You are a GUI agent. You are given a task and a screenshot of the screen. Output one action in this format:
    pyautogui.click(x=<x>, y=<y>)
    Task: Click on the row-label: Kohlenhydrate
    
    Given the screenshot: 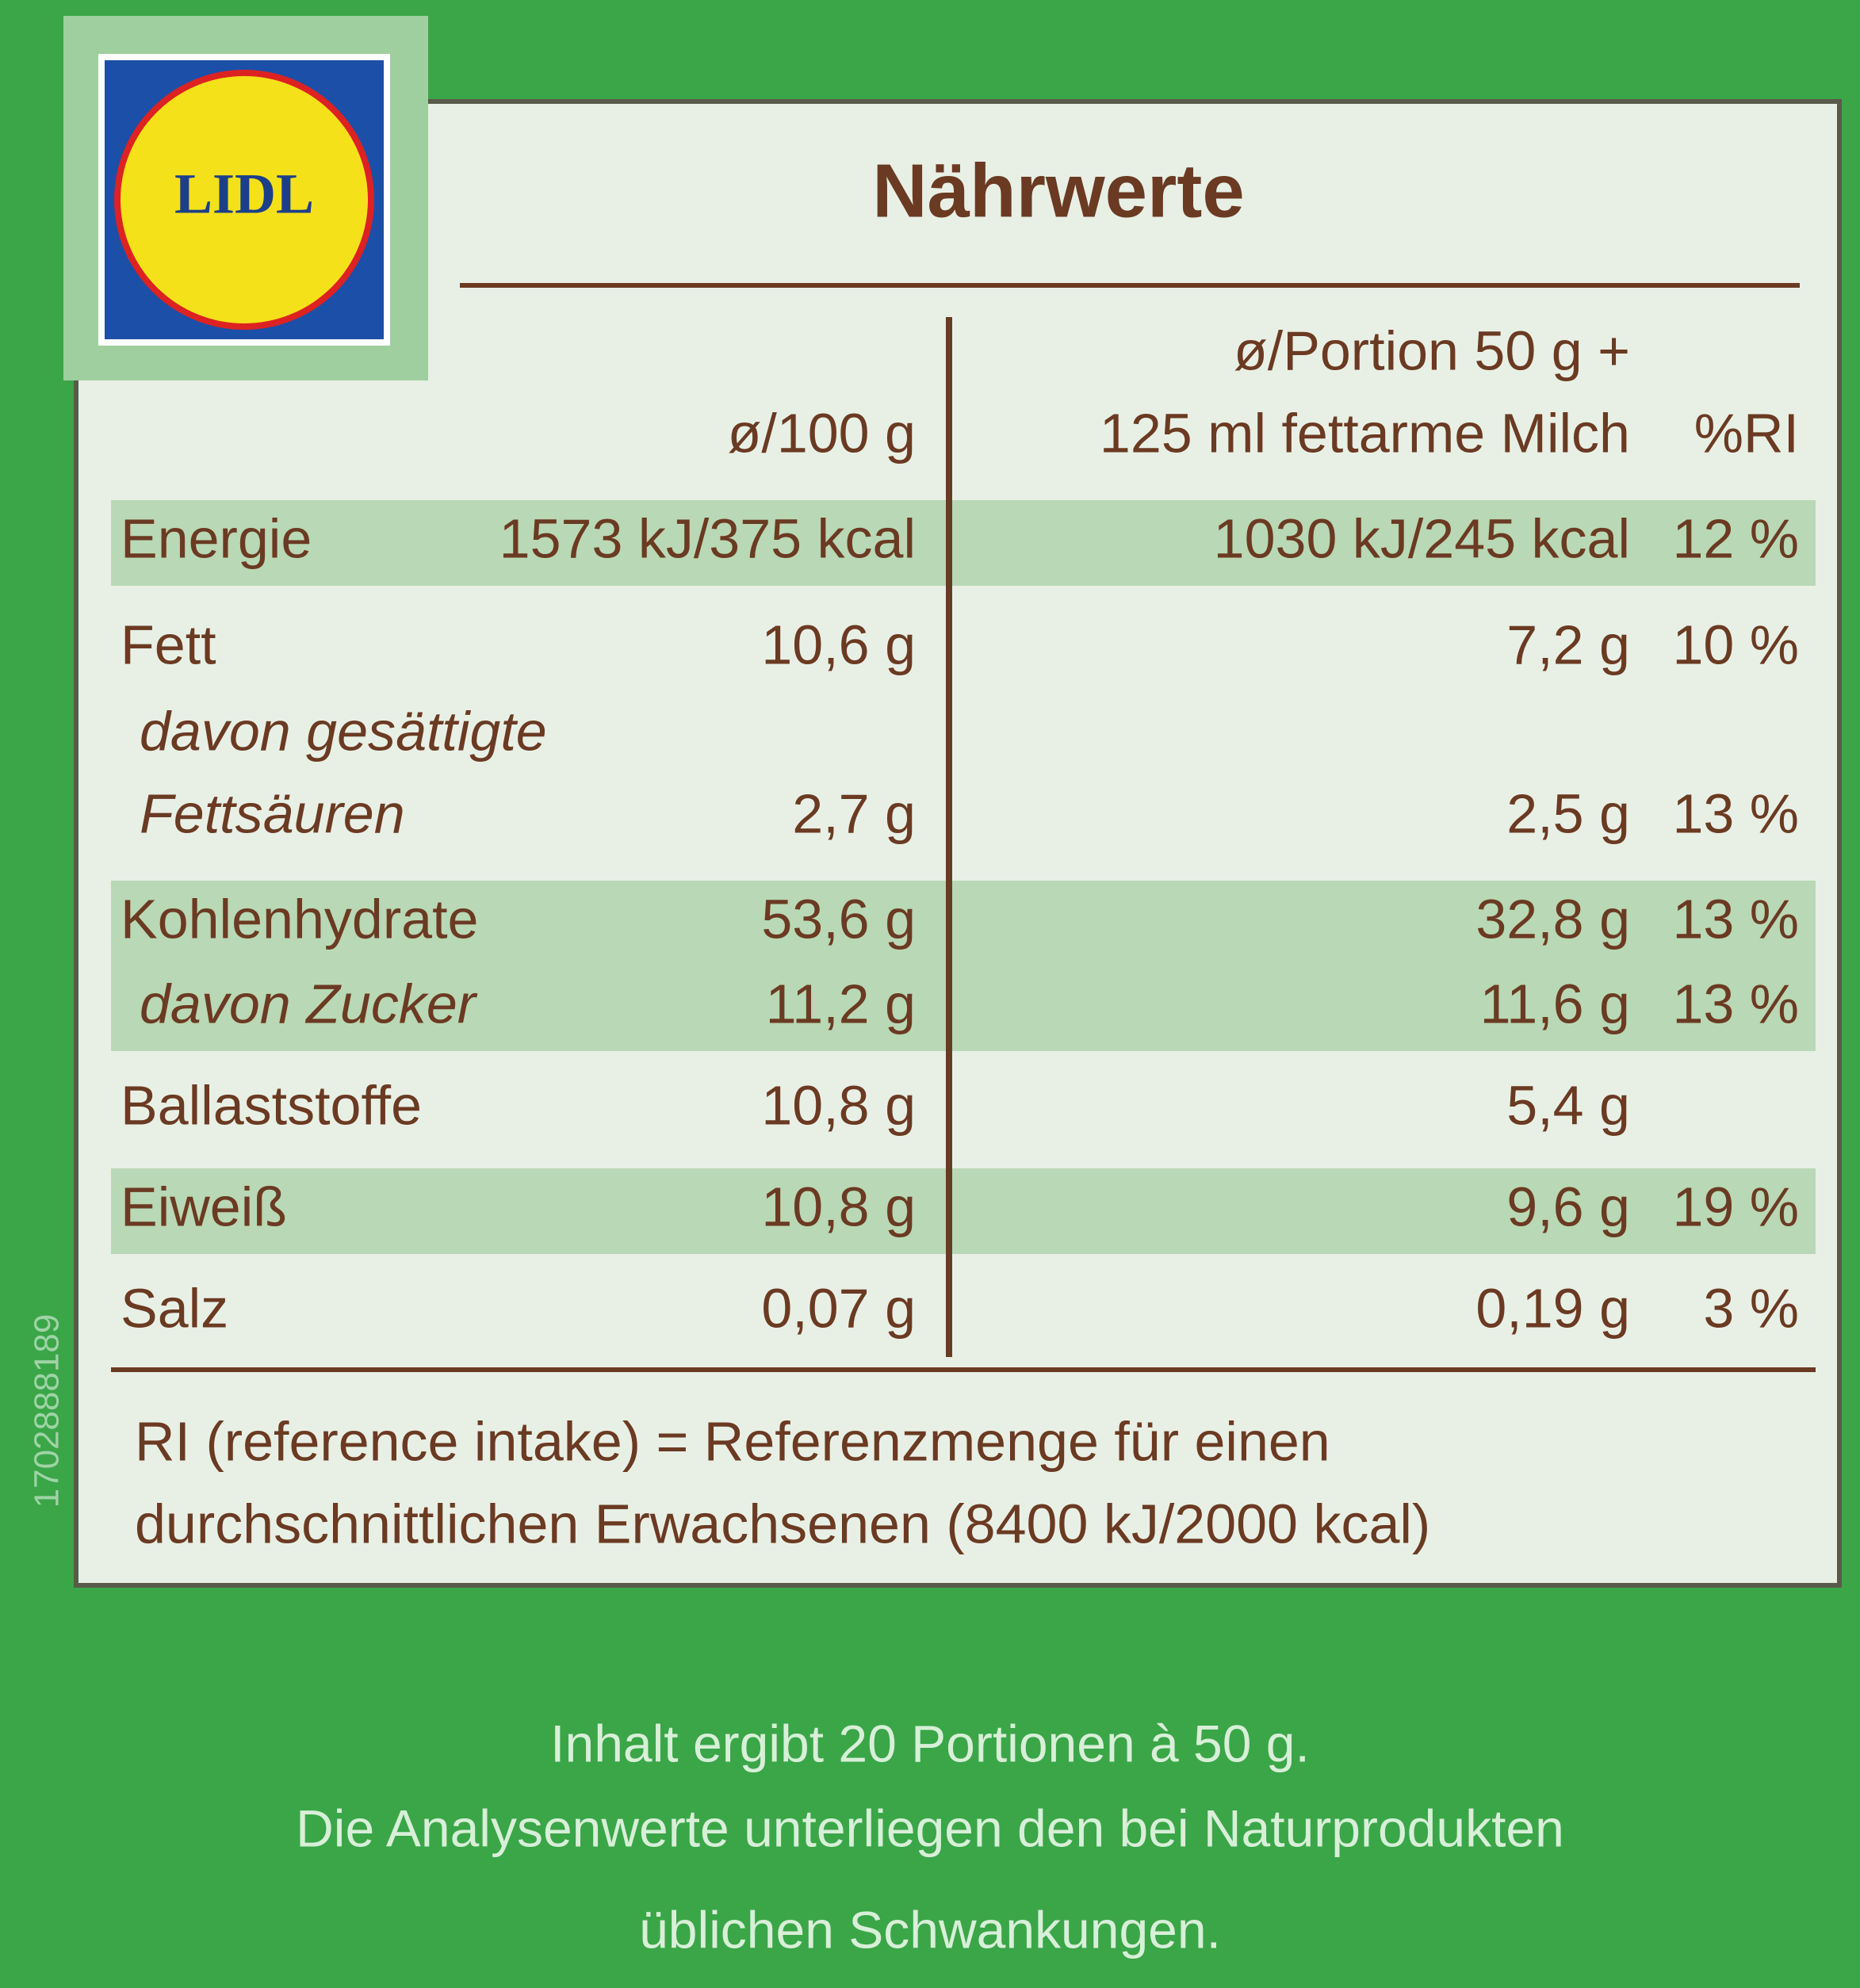 What is the action you would take?
    pyautogui.click(x=299, y=919)
    